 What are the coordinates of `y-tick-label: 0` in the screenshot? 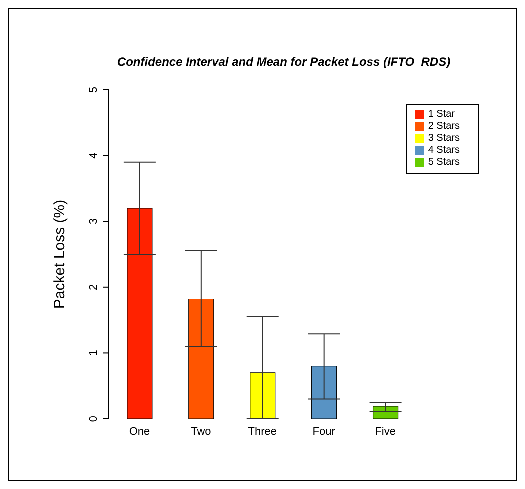 It's located at (94, 419).